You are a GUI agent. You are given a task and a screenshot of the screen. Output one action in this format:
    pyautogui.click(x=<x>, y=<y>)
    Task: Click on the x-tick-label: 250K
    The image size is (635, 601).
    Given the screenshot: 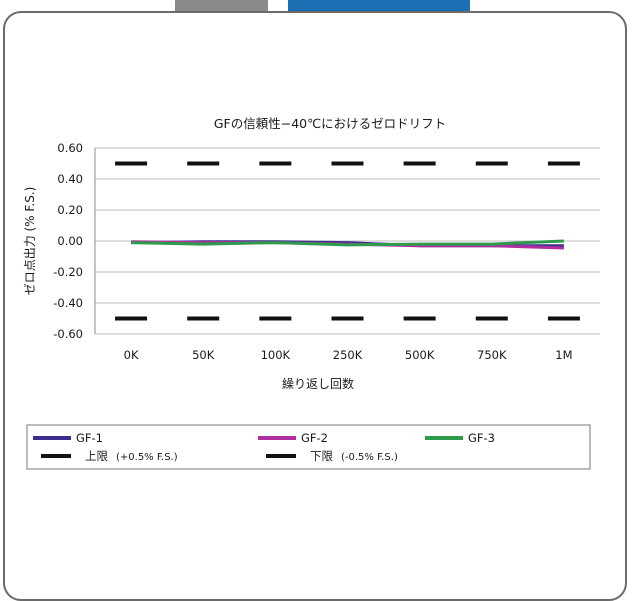 What is the action you would take?
    pyautogui.click(x=348, y=355)
    